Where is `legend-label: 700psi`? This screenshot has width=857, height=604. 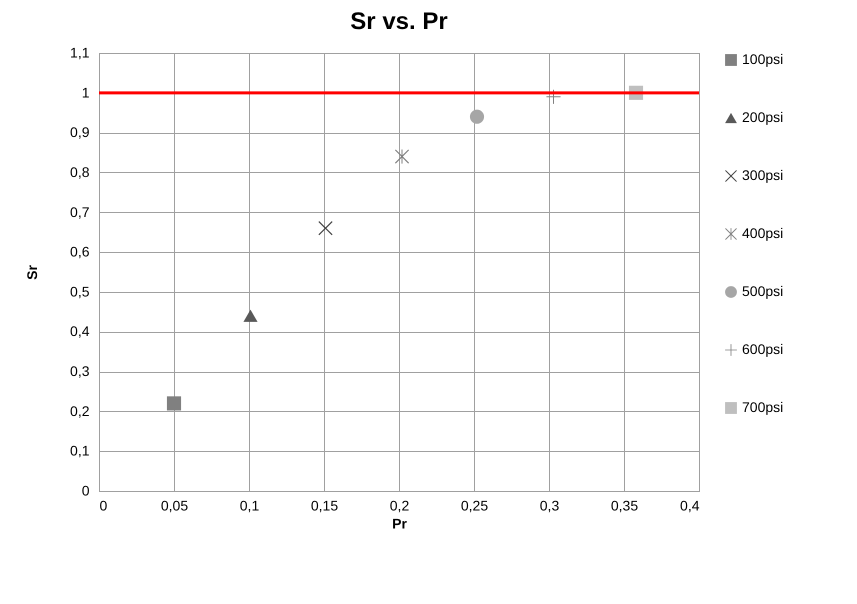
legend-label: 700psi is located at coordinates (763, 407).